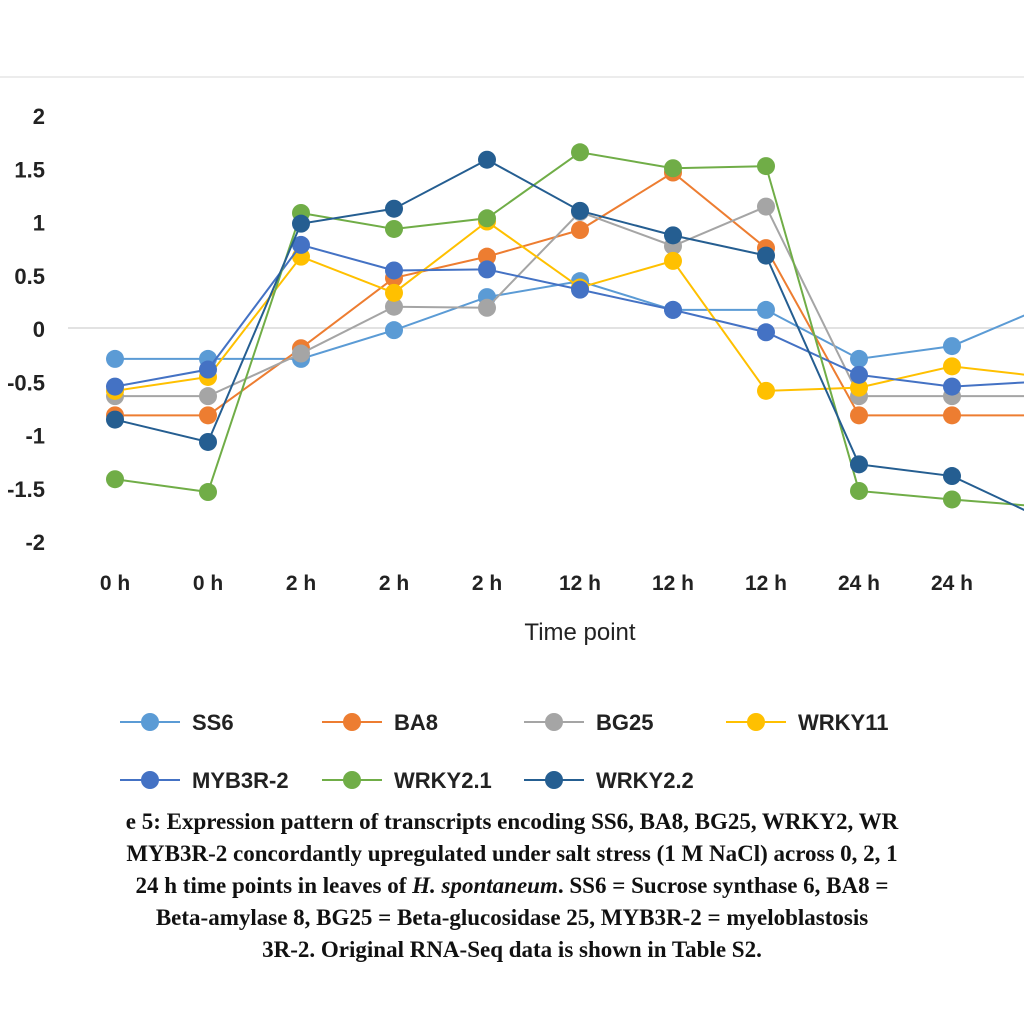  I want to click on legend-marker-wrky11, so click(756, 722).